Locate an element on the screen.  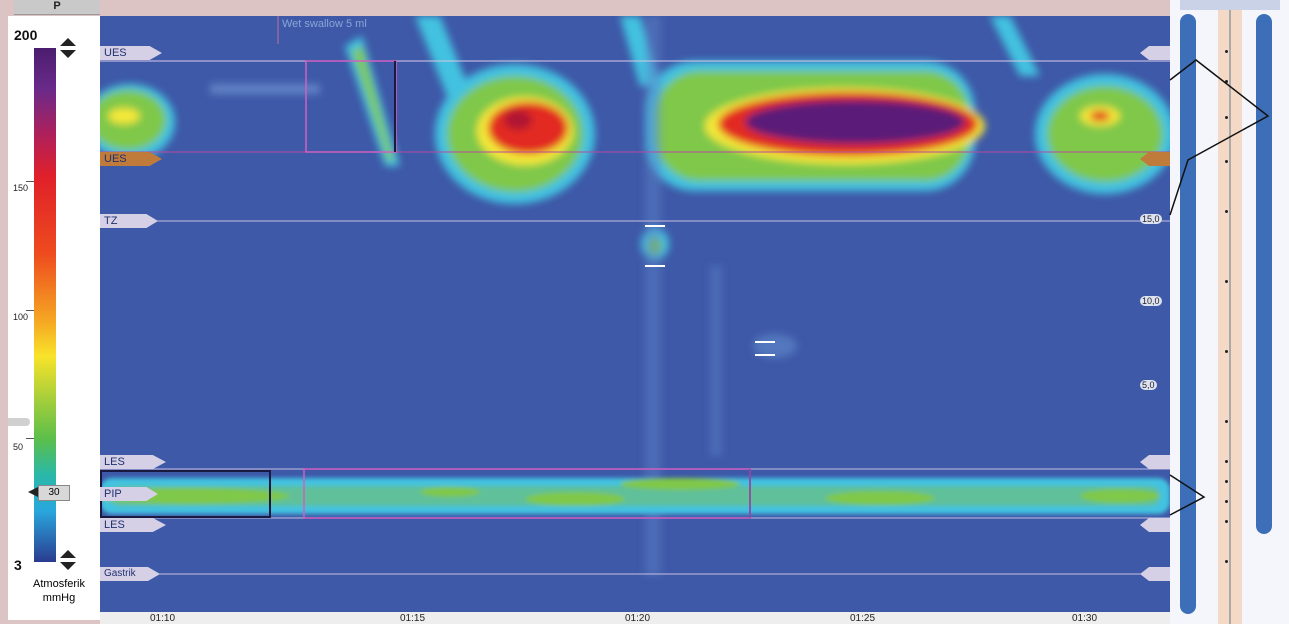
time-label-4: 01:25 is located at coordinates (863, 618).